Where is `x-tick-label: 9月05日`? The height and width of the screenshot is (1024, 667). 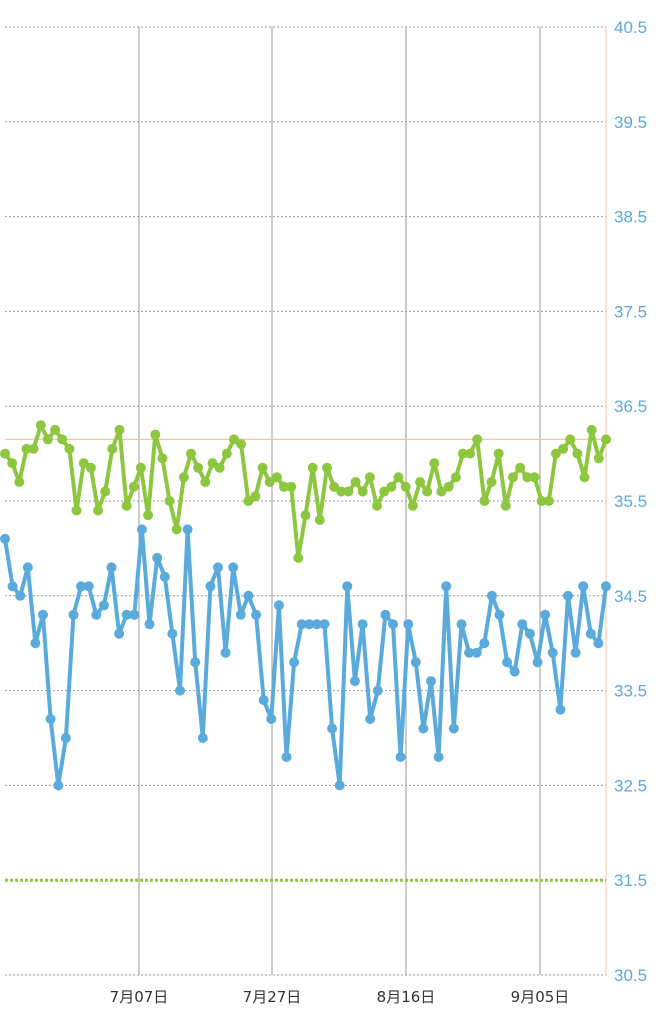
x-tick-label: 9月05日 is located at coordinates (540, 997).